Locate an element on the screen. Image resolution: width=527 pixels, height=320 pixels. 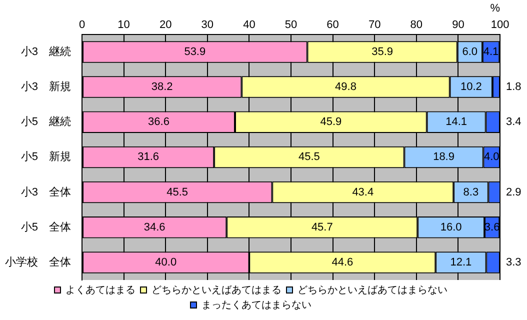
x-tick-label: 100 is located at coordinates (500, 24).